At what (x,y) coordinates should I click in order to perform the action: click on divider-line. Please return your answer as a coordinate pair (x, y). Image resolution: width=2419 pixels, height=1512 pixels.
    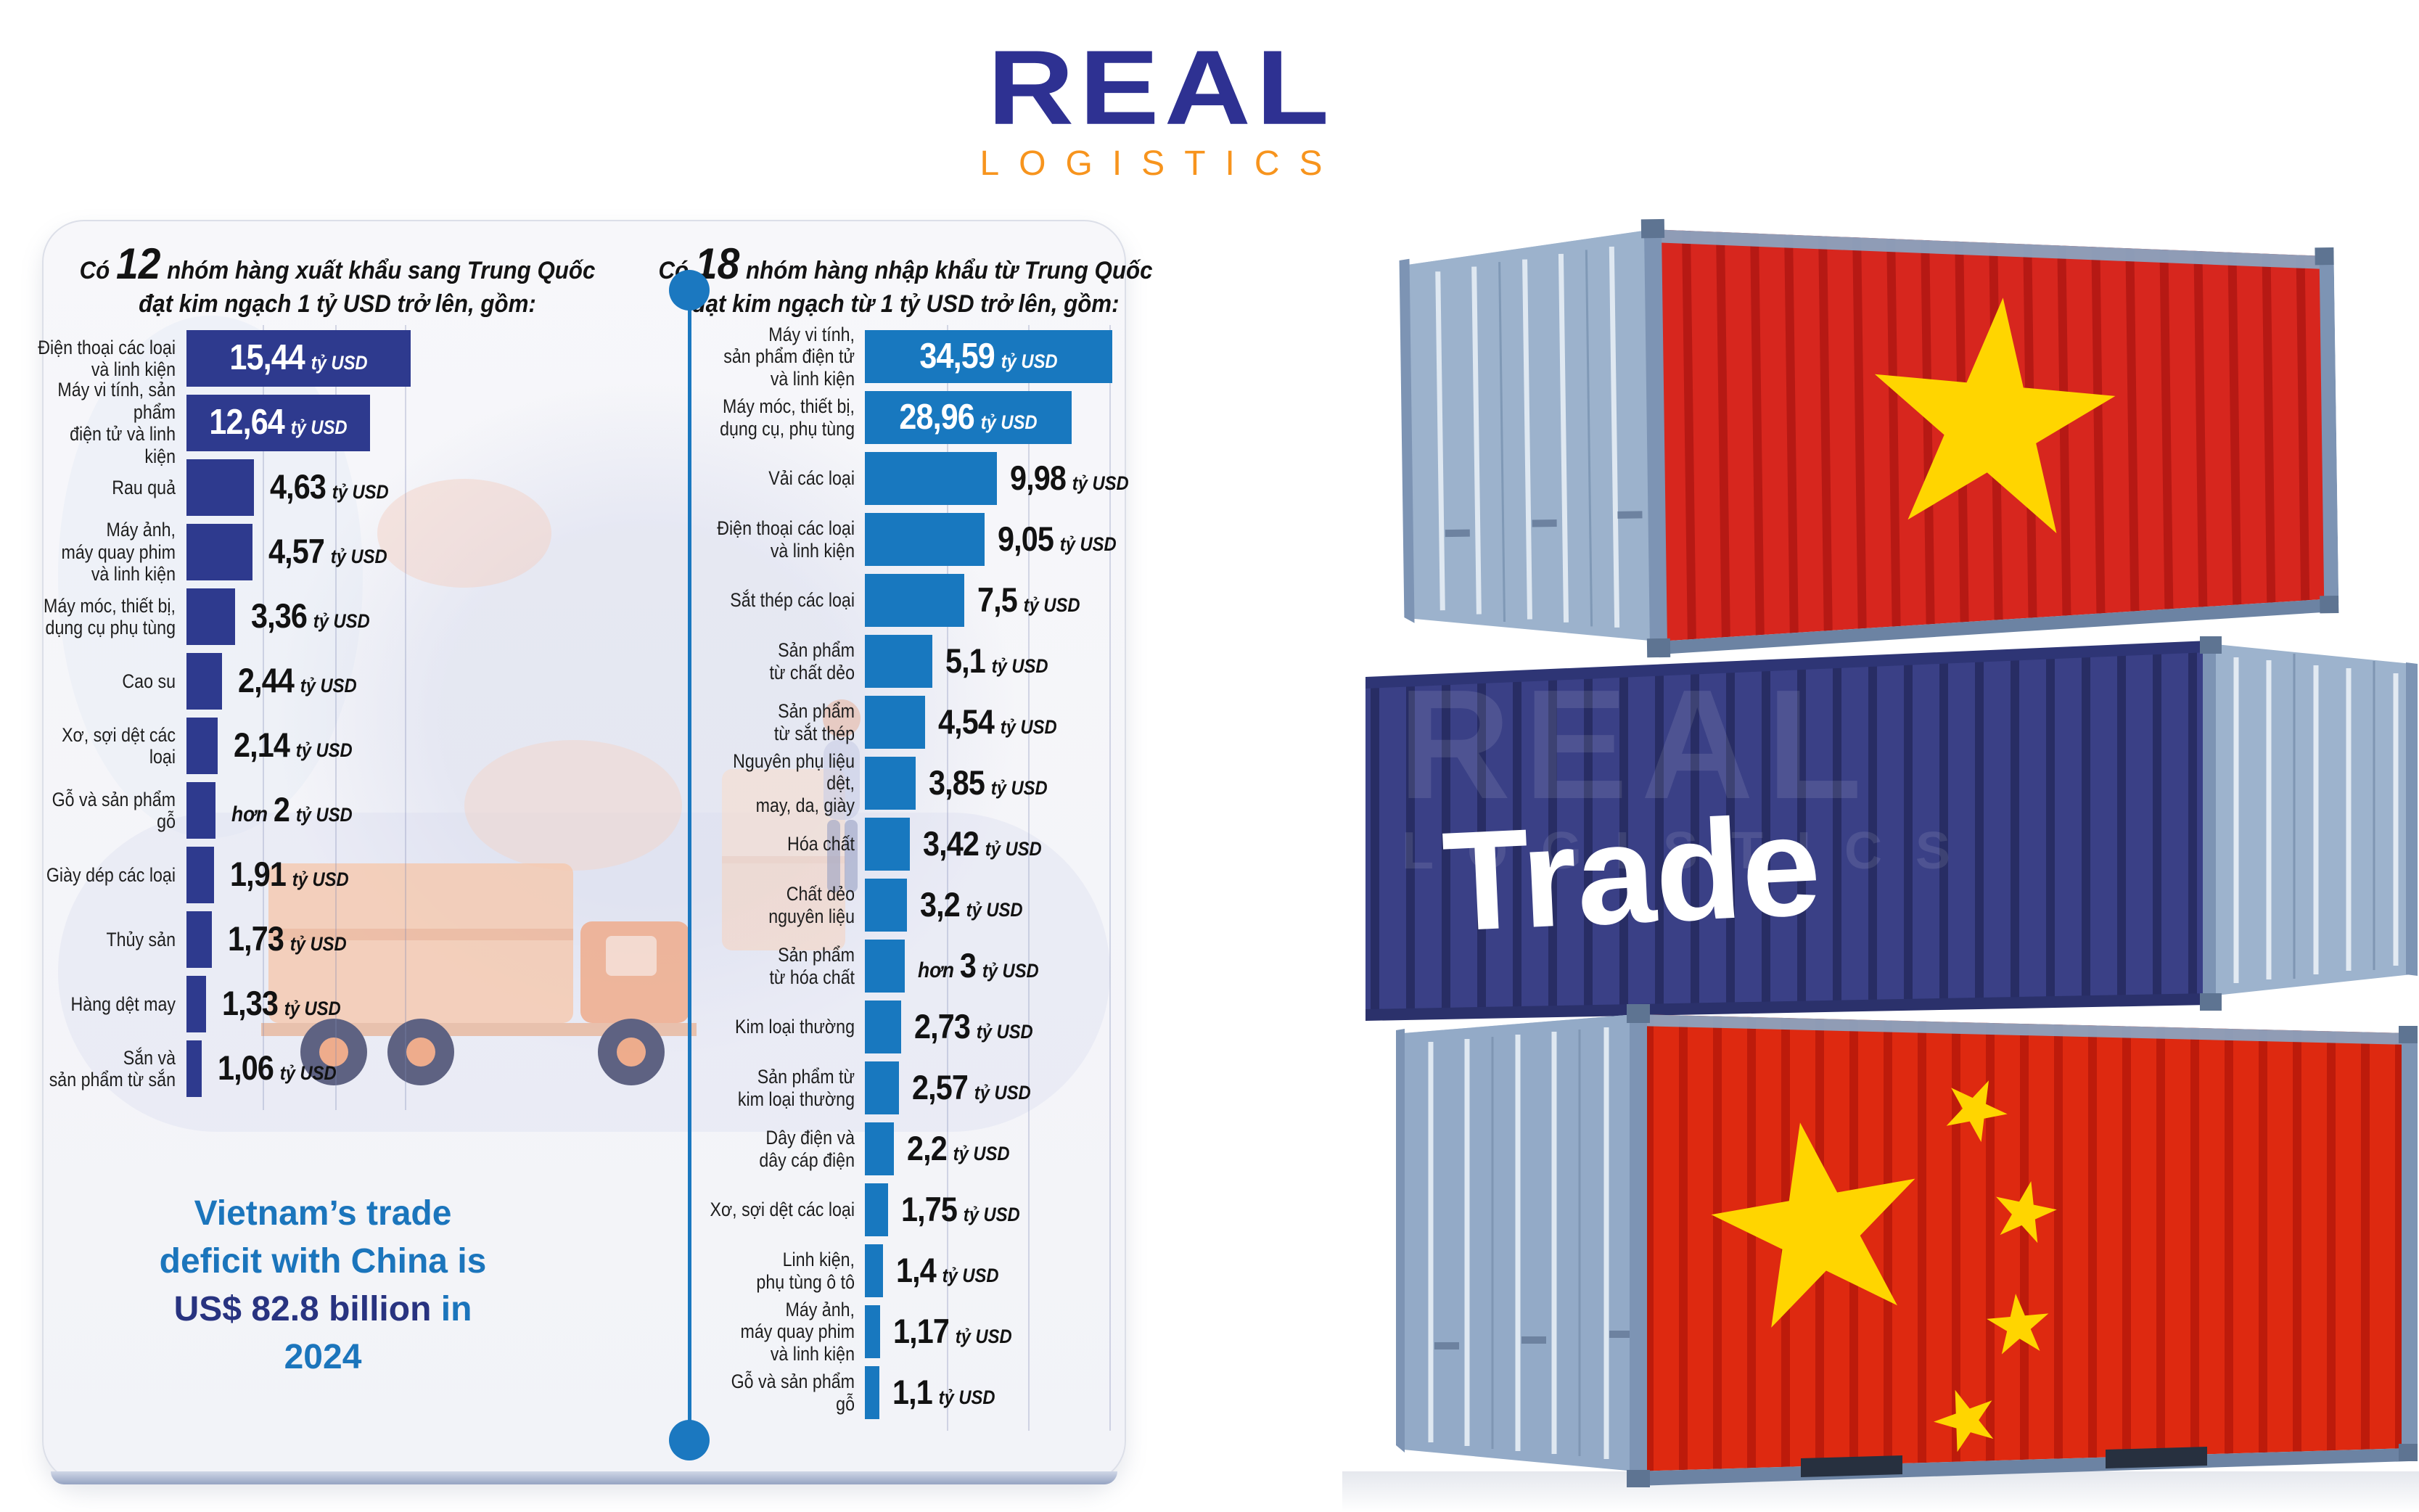
    Looking at the image, I should click on (689, 865).